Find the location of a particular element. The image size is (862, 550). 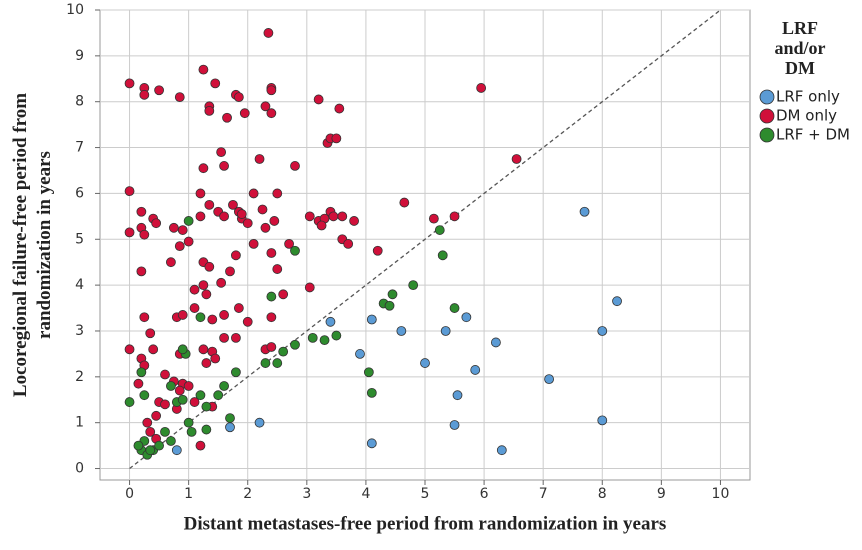

y-tick-label: 10 is located at coordinates (75, 10).